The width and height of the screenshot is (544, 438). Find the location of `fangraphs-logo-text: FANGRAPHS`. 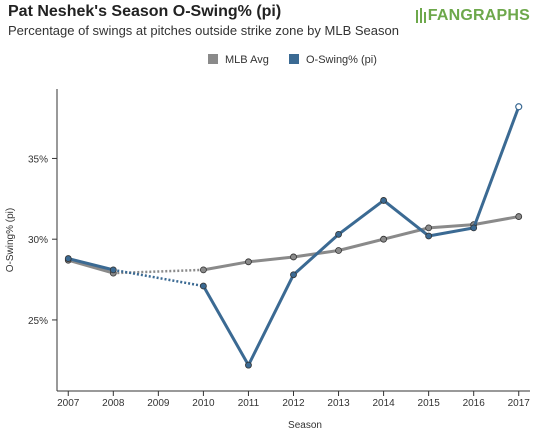

fangraphs-logo-text: FANGRAPHS is located at coordinates (478, 15).